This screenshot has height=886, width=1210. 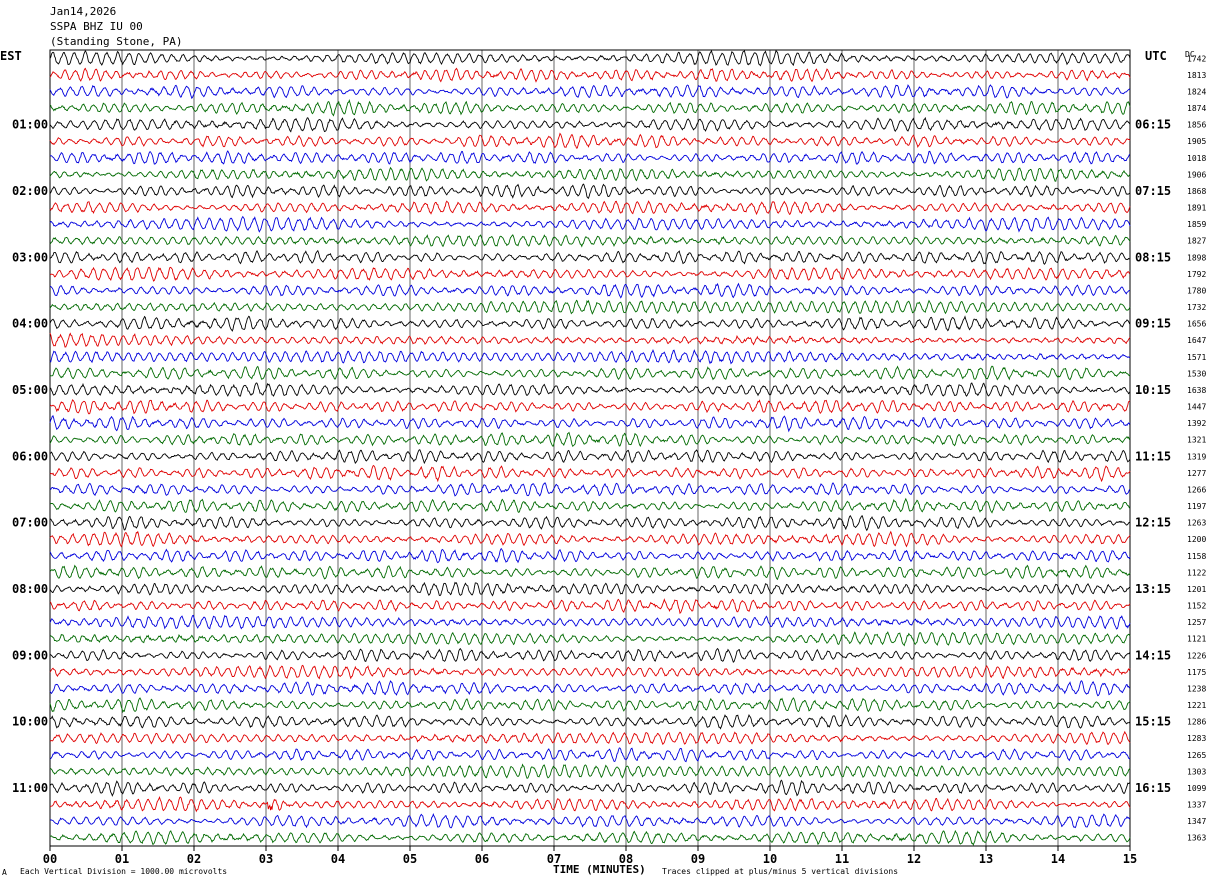 I want to click on dc-offset-label: 1891, so click(x=1196, y=208).